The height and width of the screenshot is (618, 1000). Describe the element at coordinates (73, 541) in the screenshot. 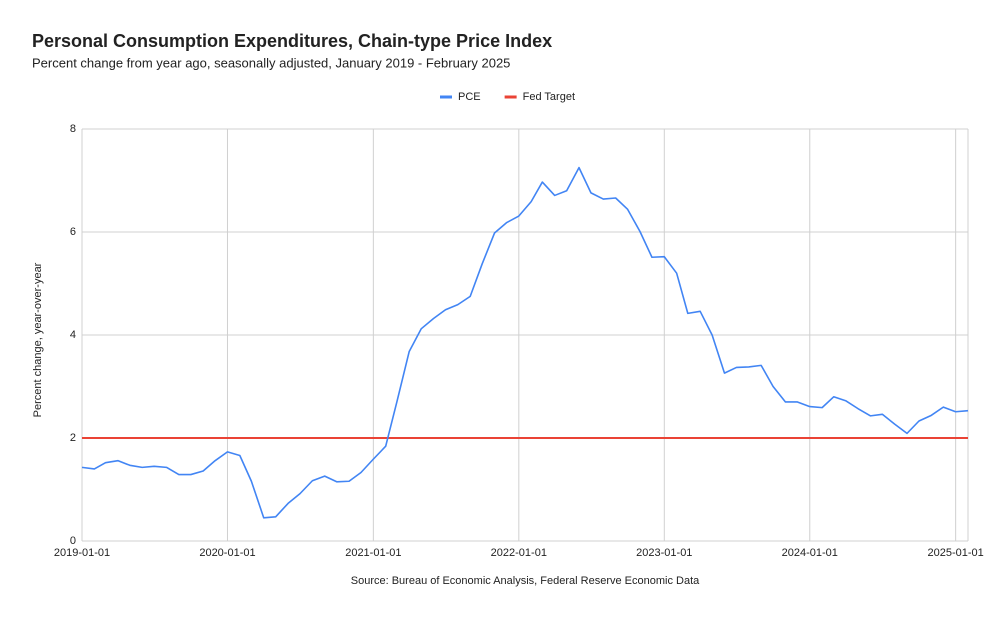

I see `y-tick-label: 0` at that location.